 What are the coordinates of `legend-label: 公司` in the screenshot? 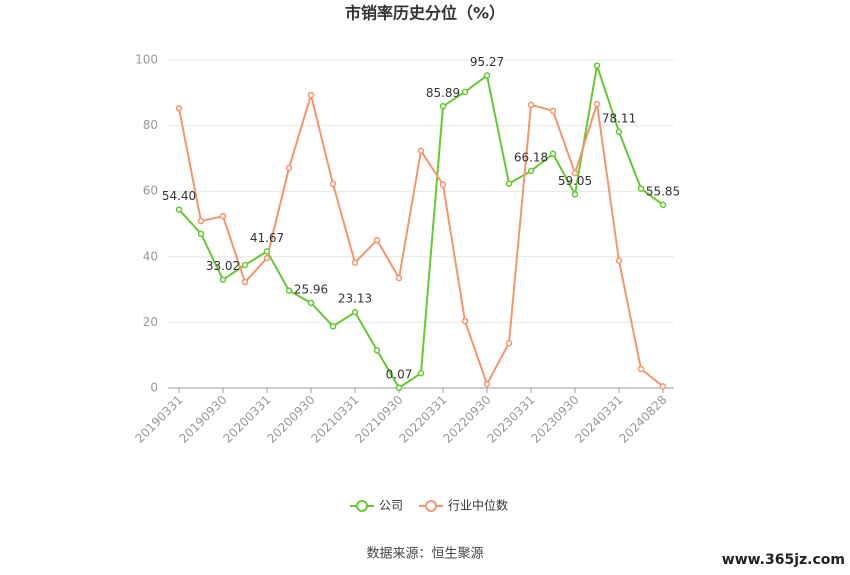 It's located at (391, 506).